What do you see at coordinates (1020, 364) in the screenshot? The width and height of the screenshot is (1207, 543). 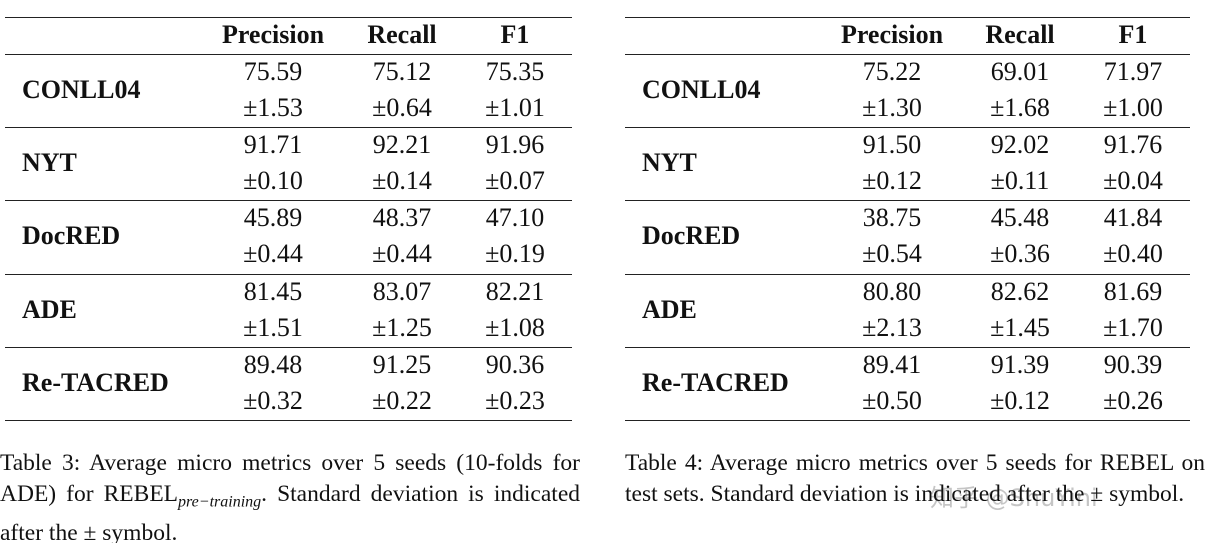 I see `mean-value: 91.39` at bounding box center [1020, 364].